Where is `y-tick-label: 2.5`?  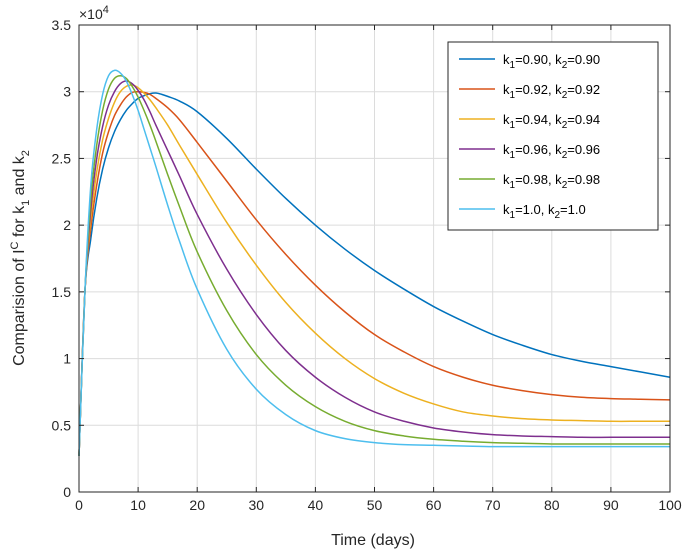
y-tick-label: 2.5 is located at coordinates (62, 158).